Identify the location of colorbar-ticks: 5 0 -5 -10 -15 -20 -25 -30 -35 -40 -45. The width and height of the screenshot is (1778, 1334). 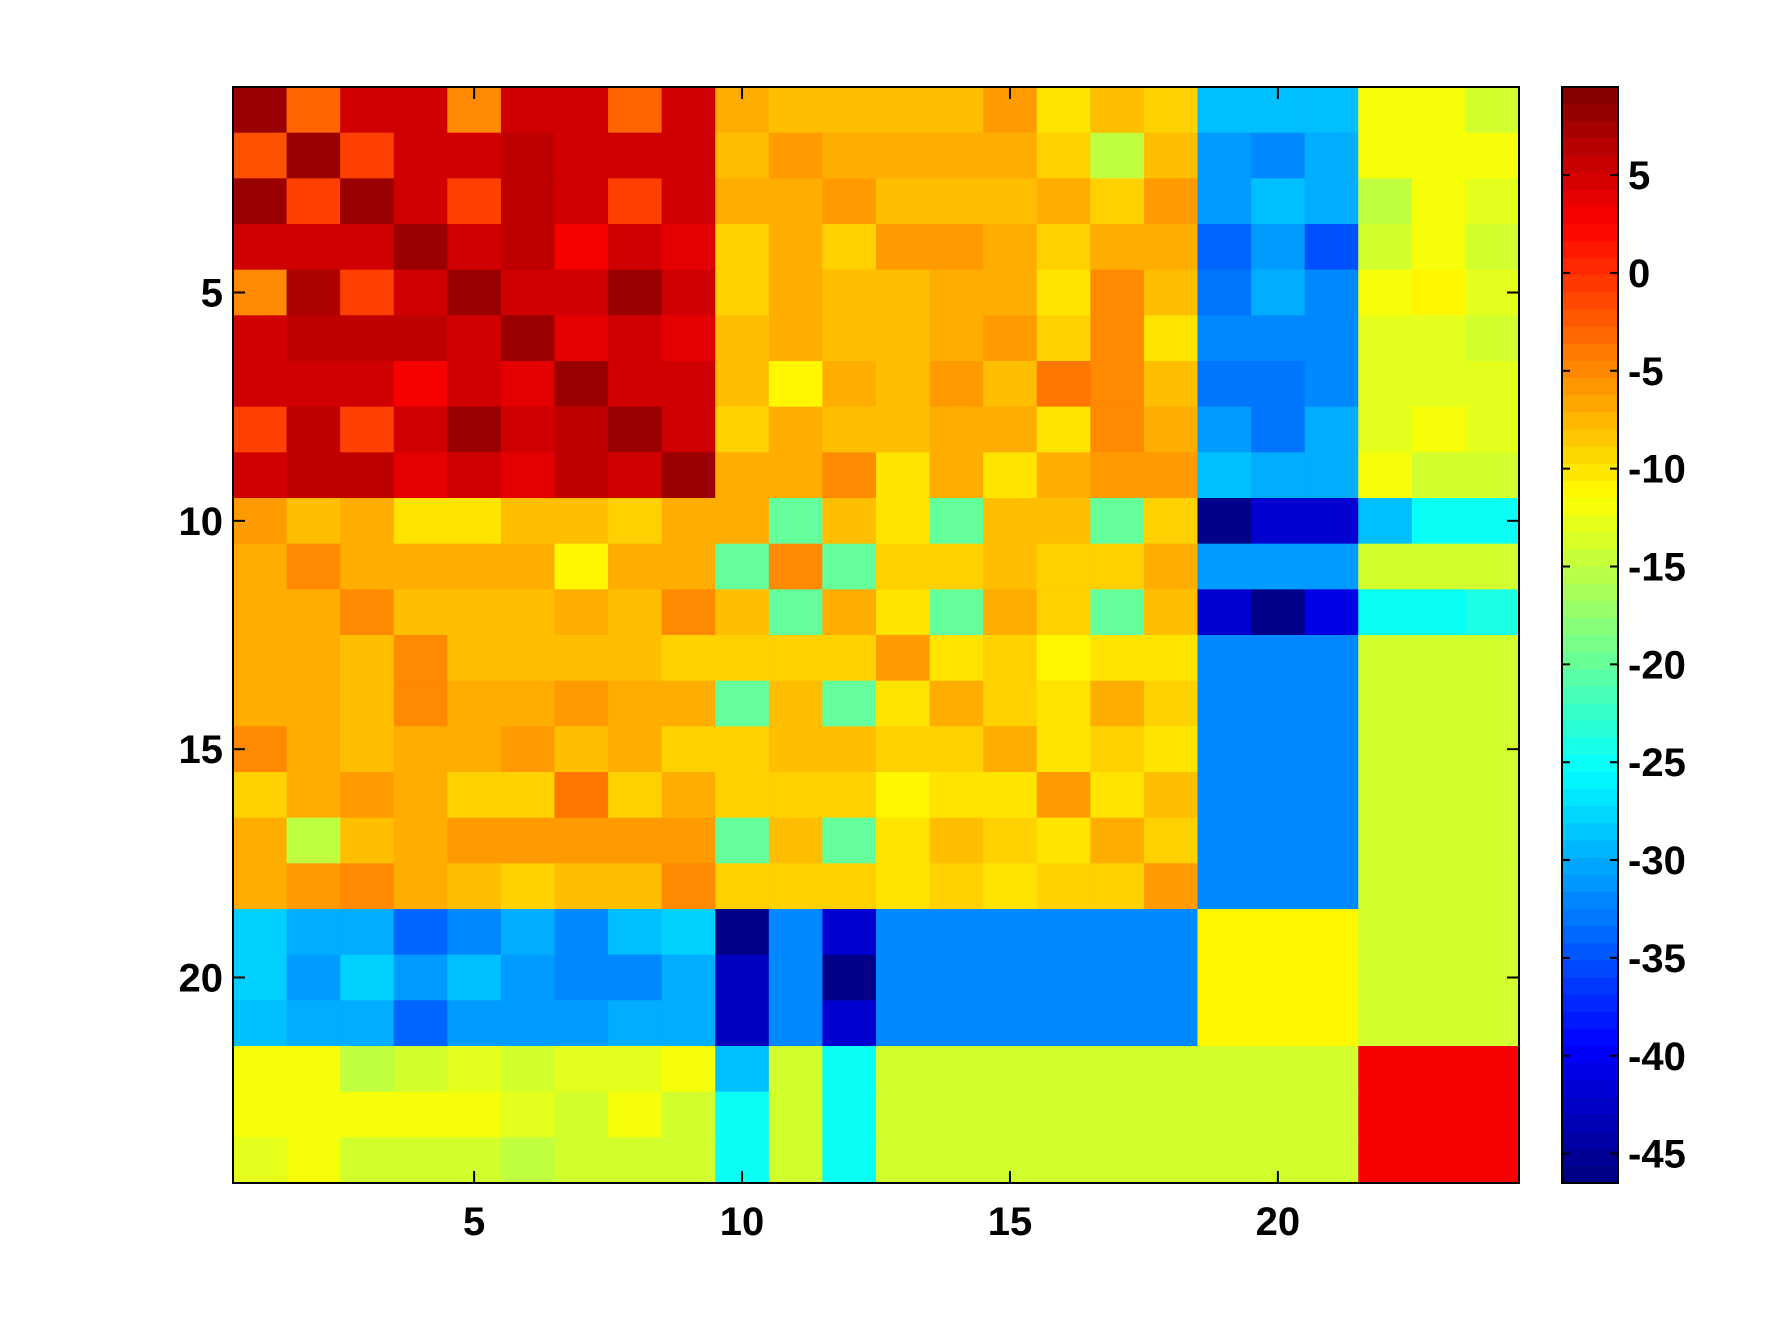
(1624, 665).